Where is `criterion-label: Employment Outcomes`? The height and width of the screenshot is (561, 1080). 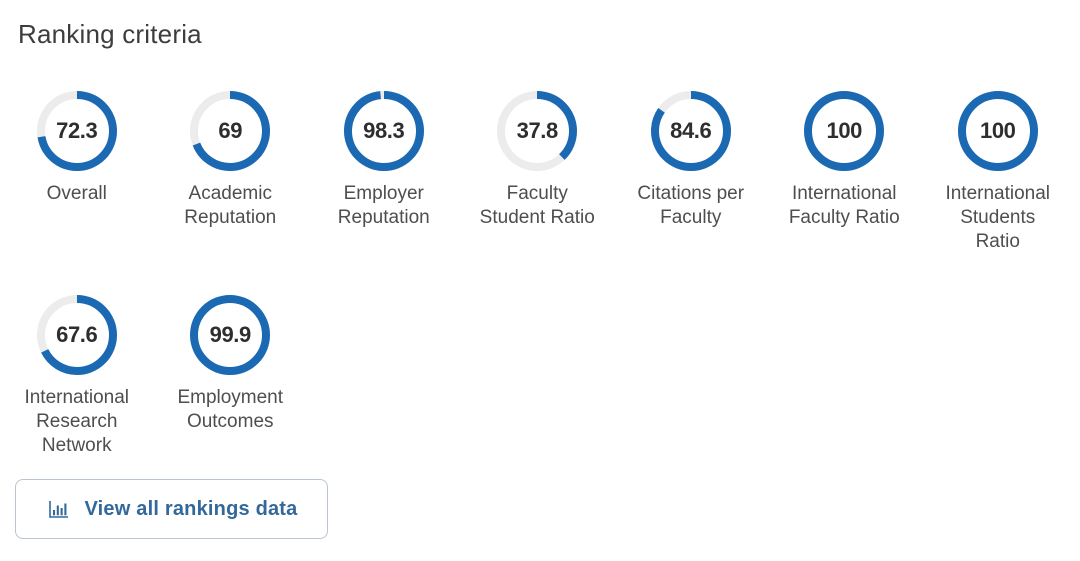 criterion-label: Employment Outcomes is located at coordinates (230, 409).